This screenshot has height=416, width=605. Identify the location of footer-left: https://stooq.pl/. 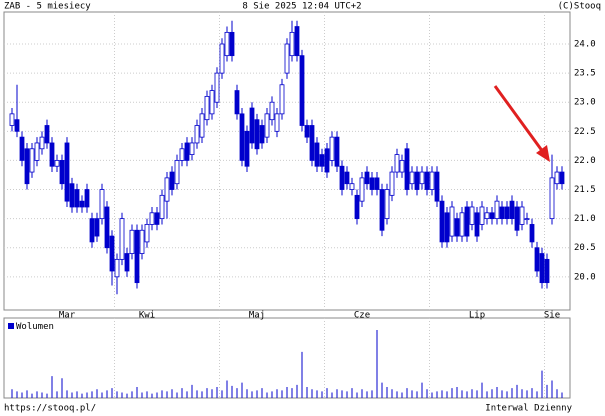
(50, 409).